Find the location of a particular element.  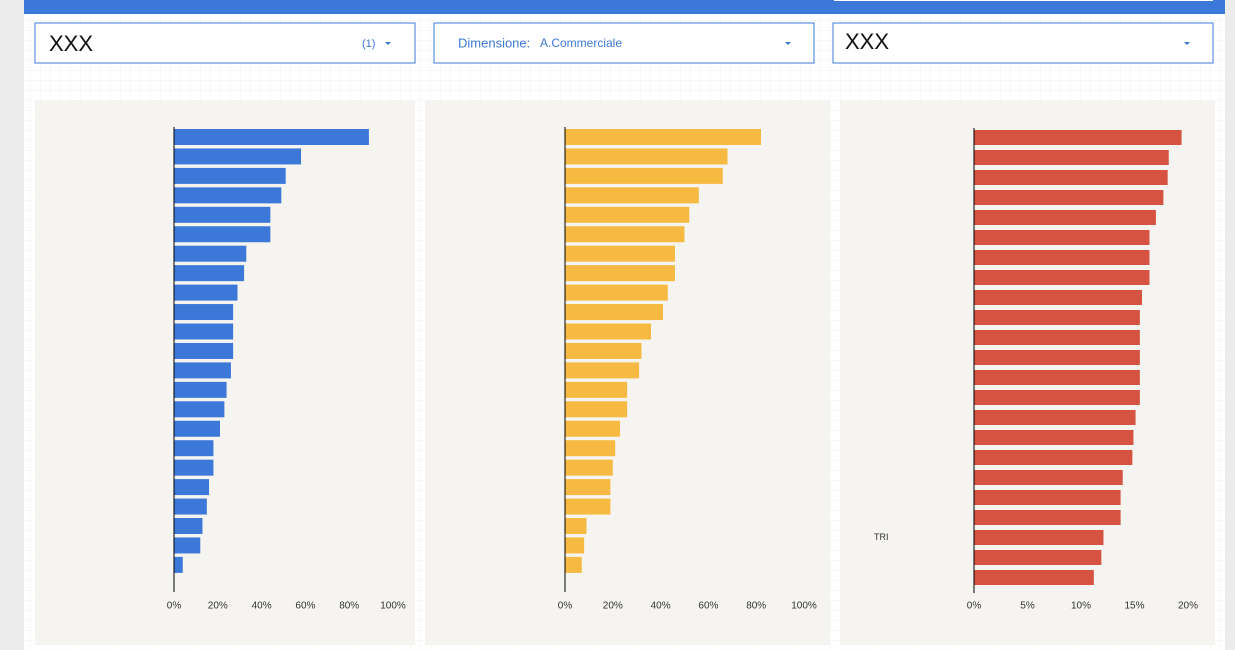

filter-value: A.Commerciale is located at coordinates (581, 43).